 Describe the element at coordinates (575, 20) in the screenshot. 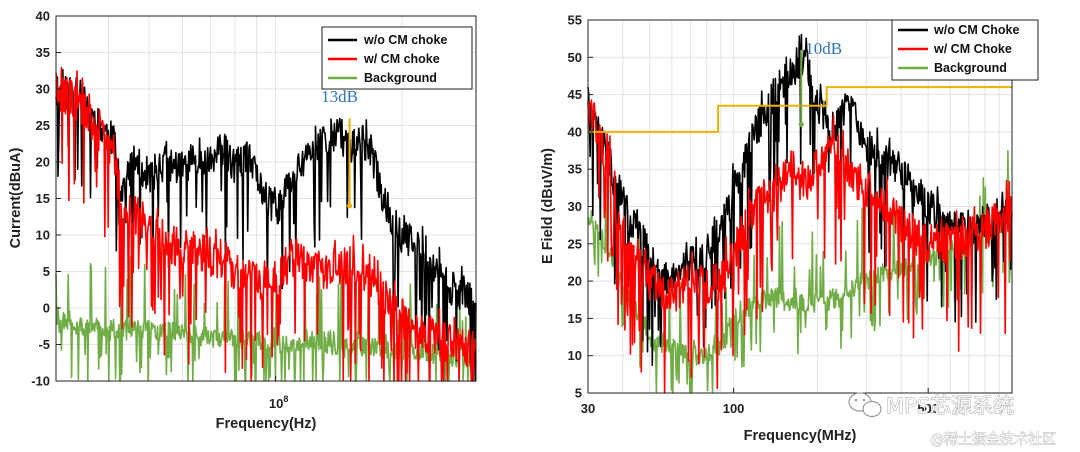

I see `y-tick-label: 55` at that location.